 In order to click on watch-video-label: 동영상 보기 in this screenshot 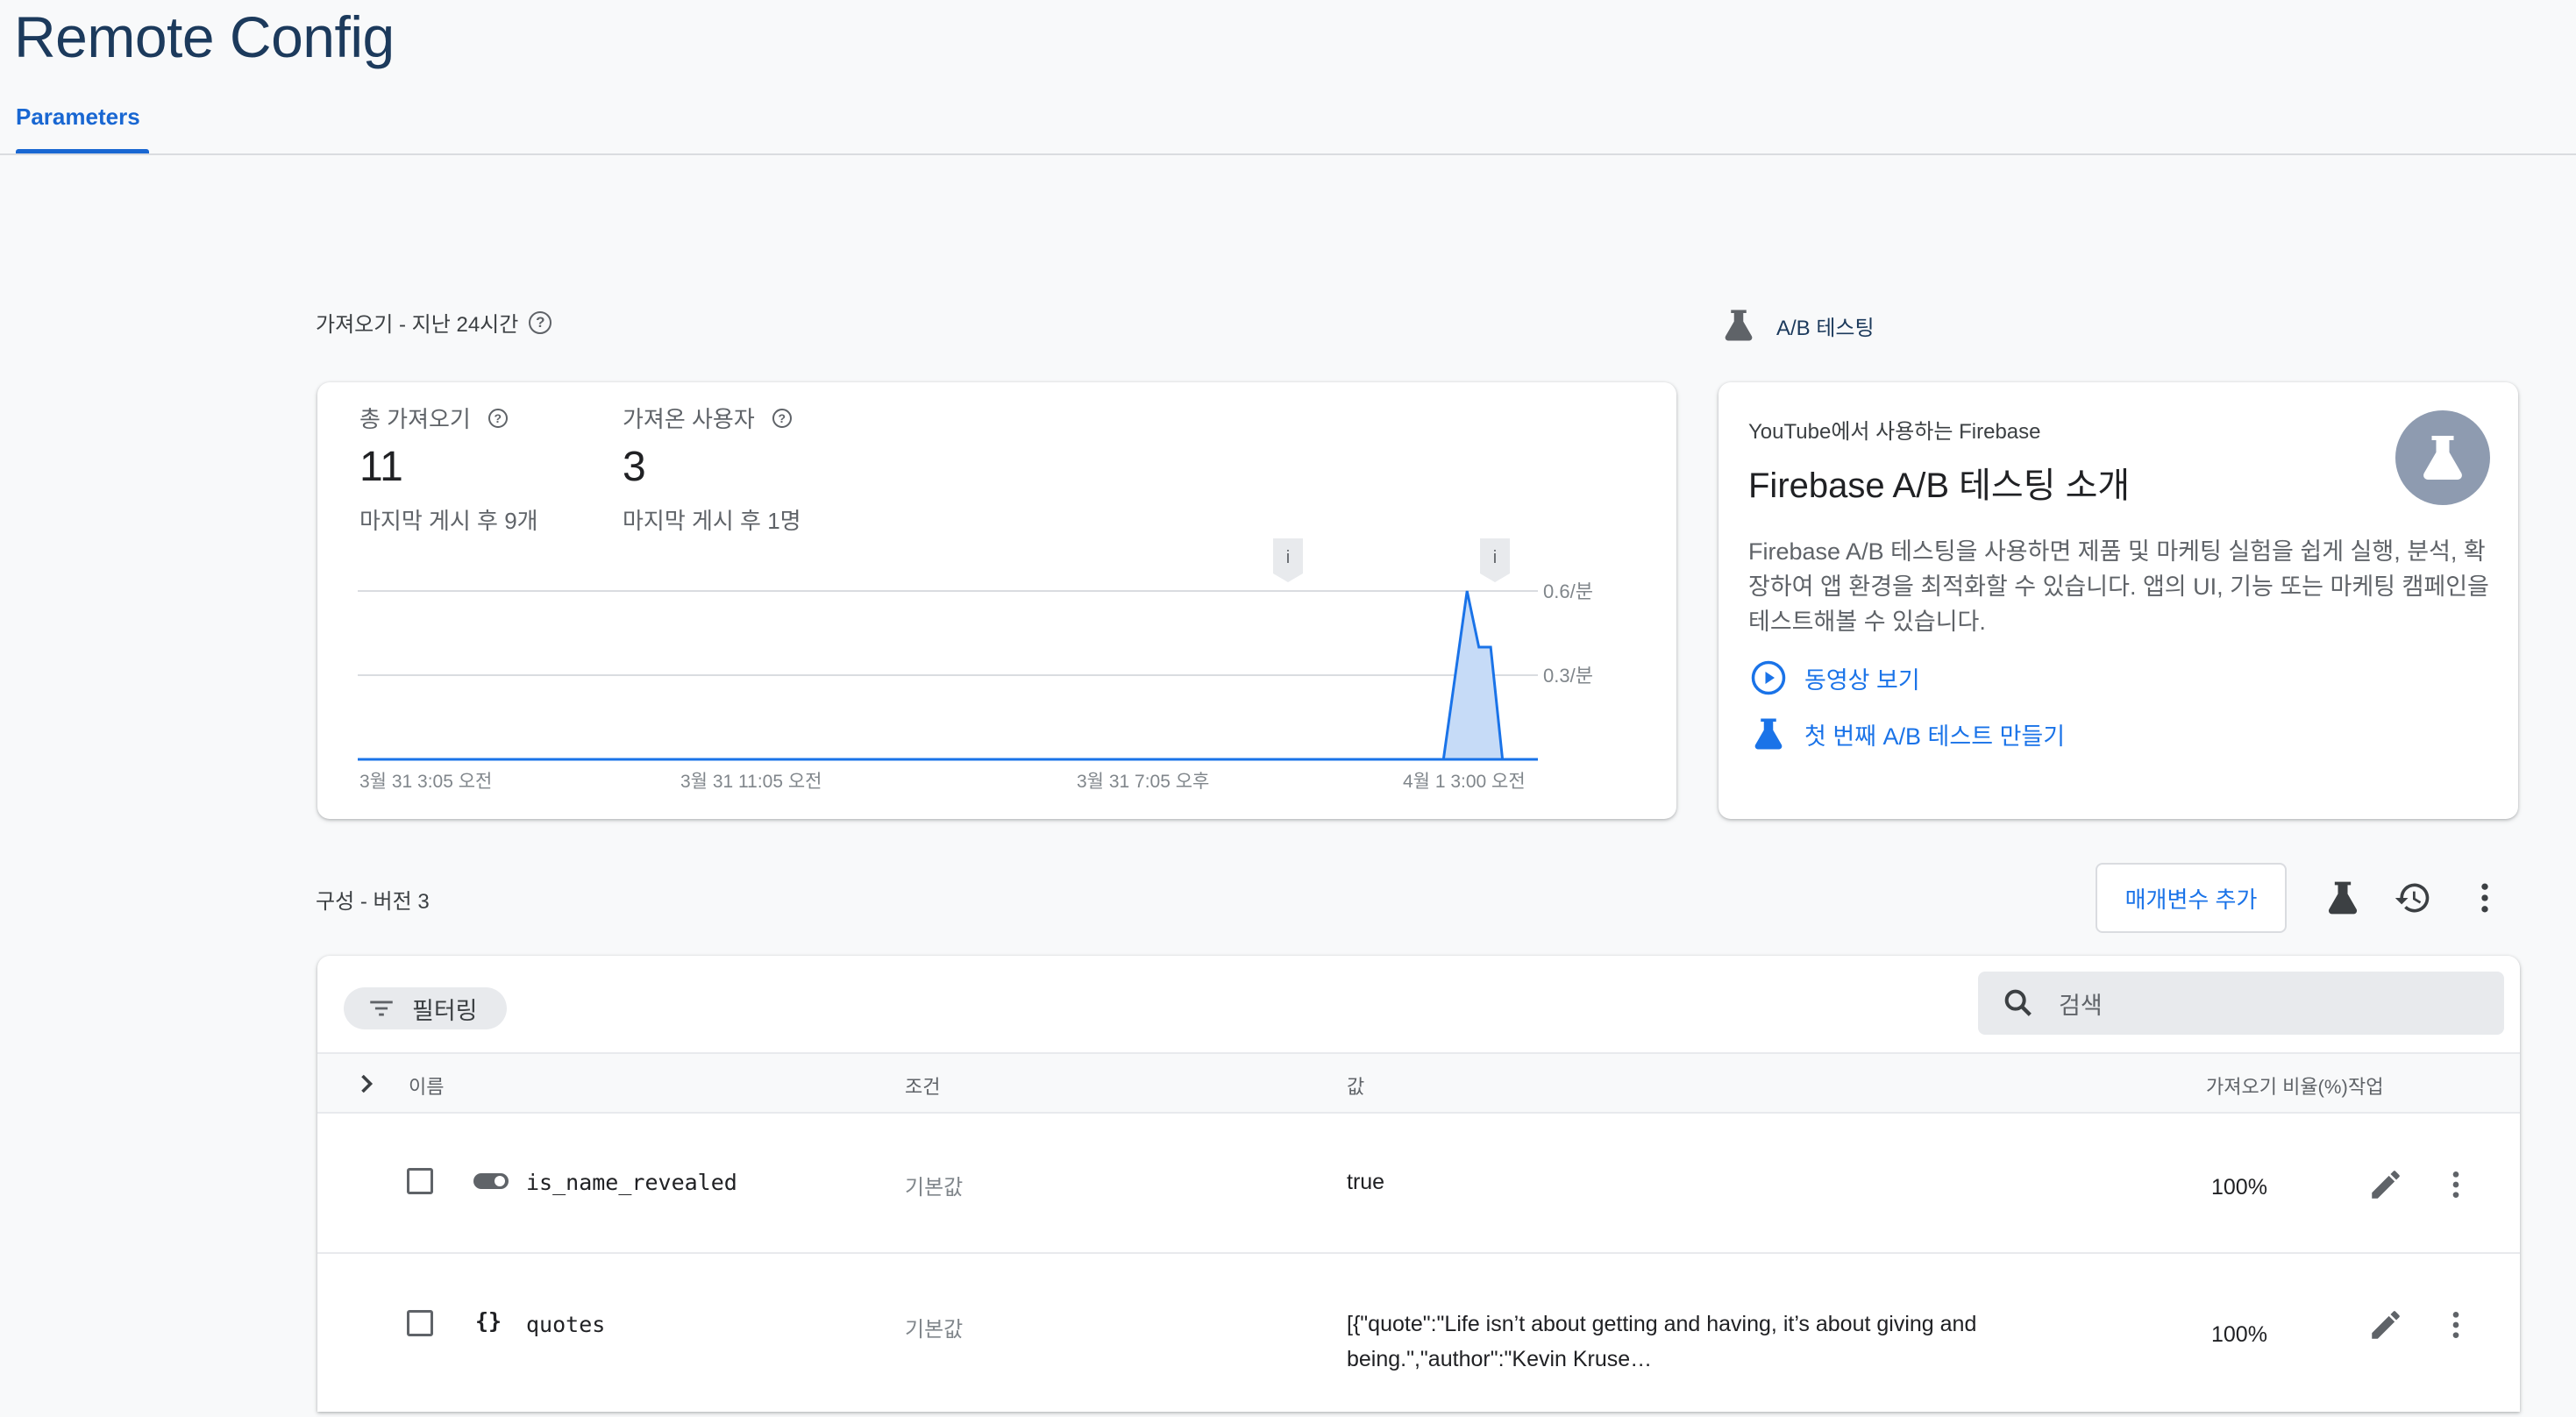, I will do `click(1862, 680)`.